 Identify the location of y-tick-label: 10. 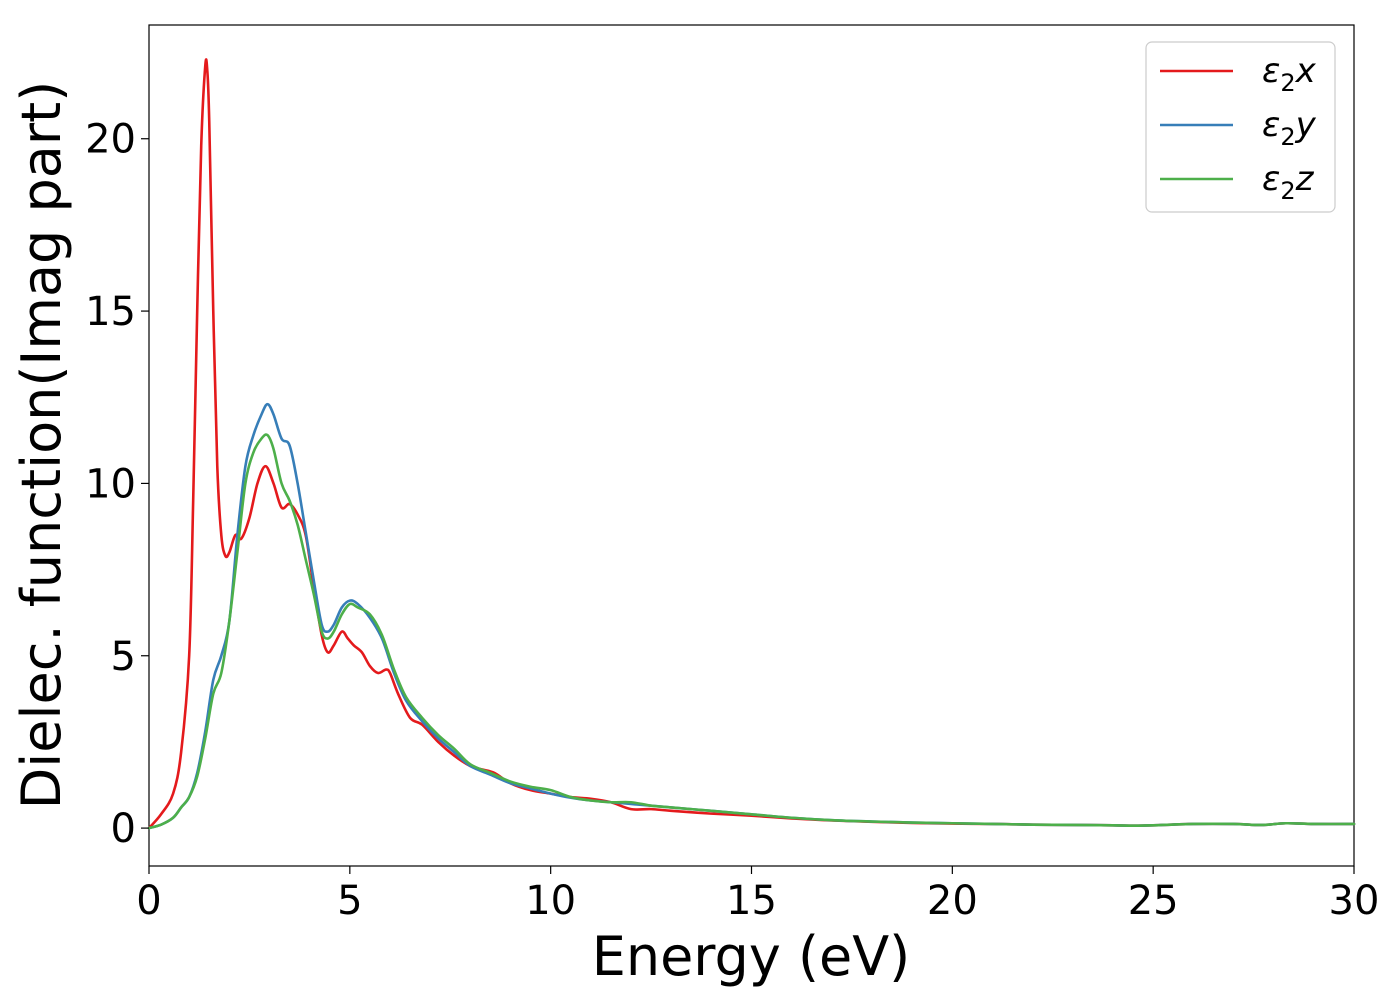
(110, 484).